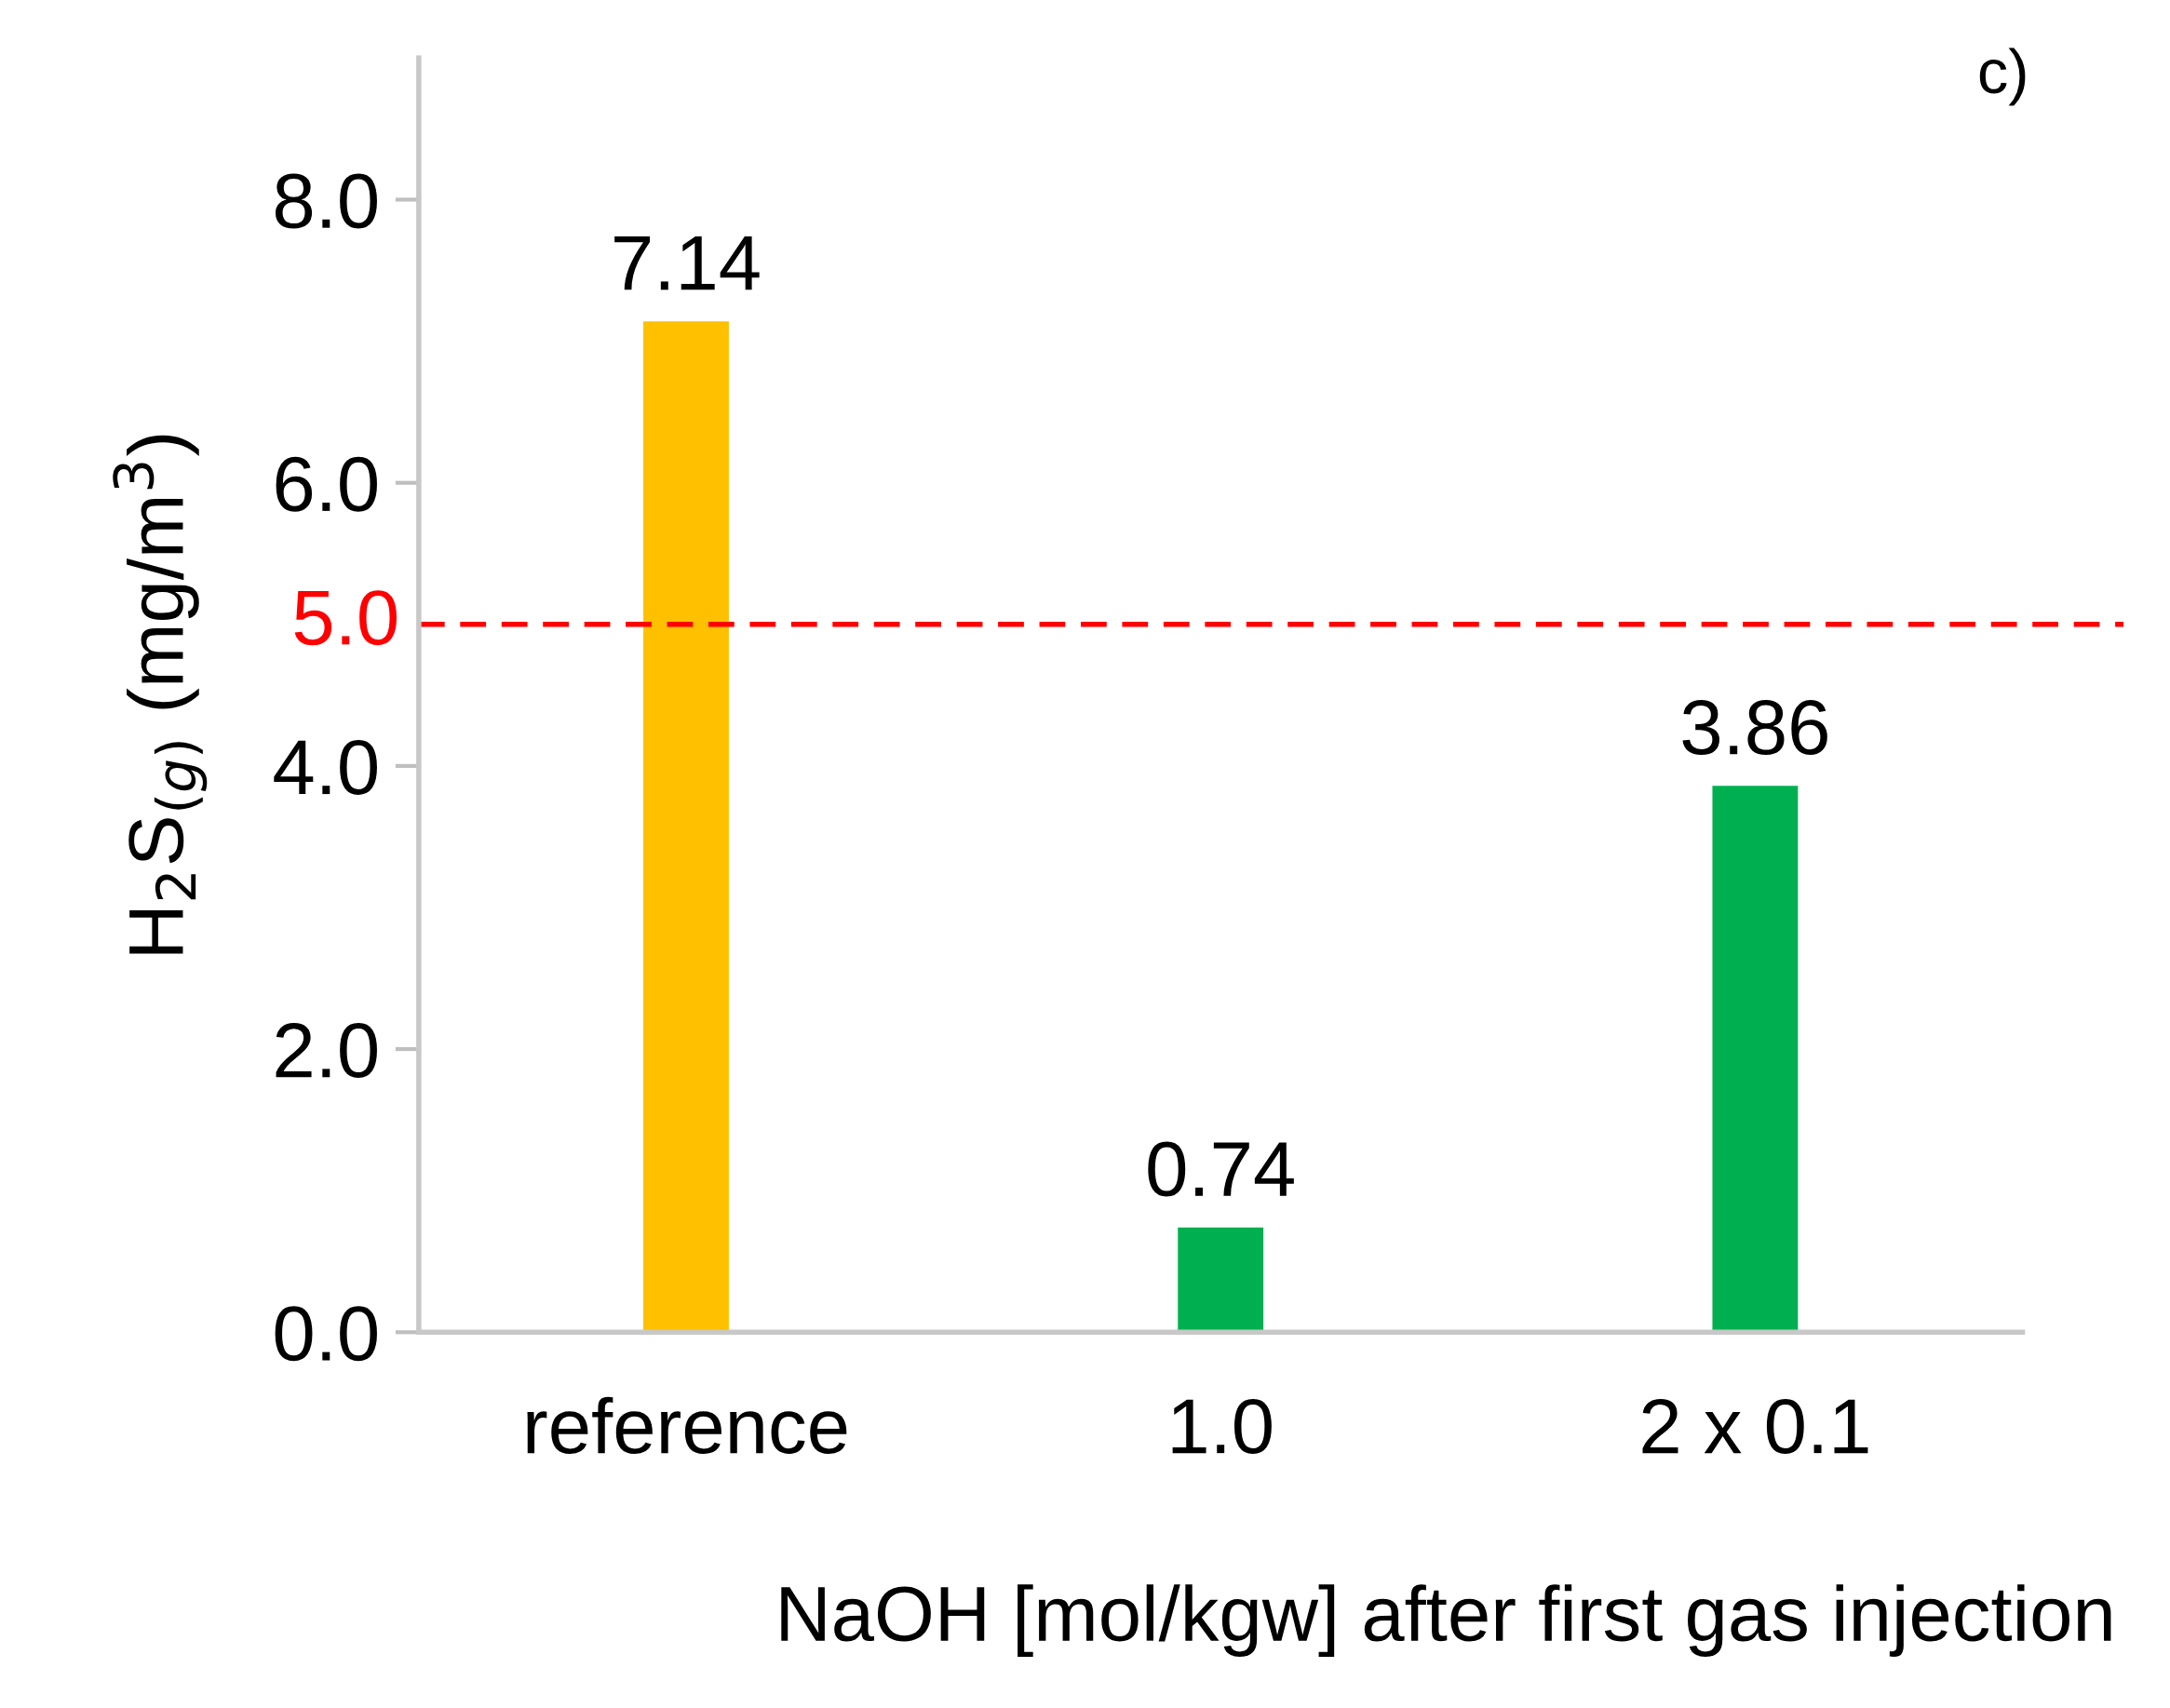 This screenshot has width=2170, height=1708. I want to click on data-label: 7.14, so click(687, 263).